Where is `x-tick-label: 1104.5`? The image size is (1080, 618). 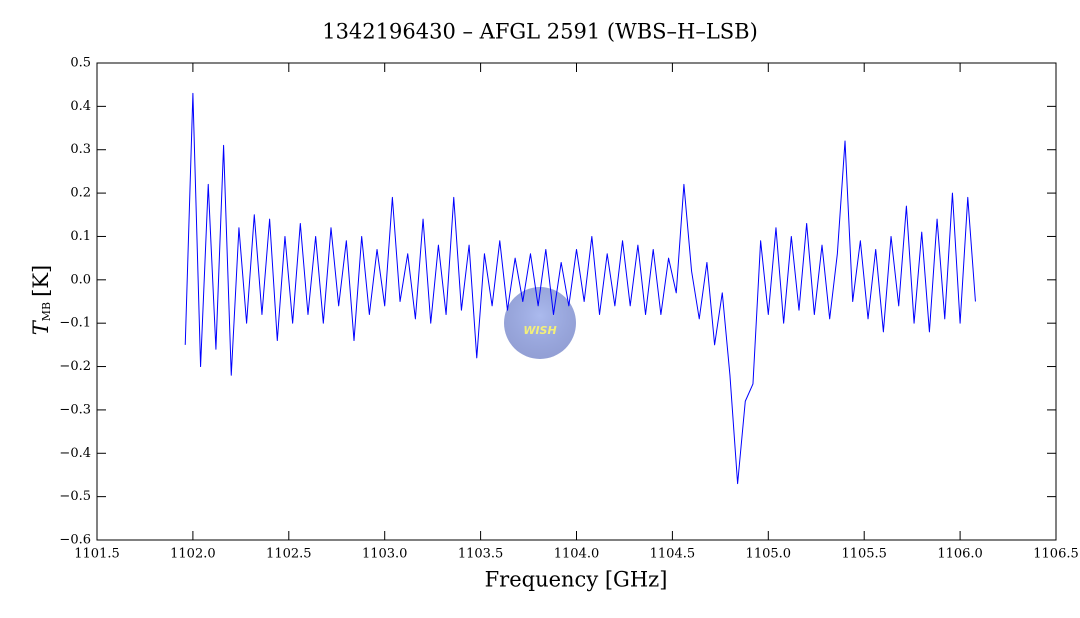 x-tick-label: 1104.5 is located at coordinates (673, 554).